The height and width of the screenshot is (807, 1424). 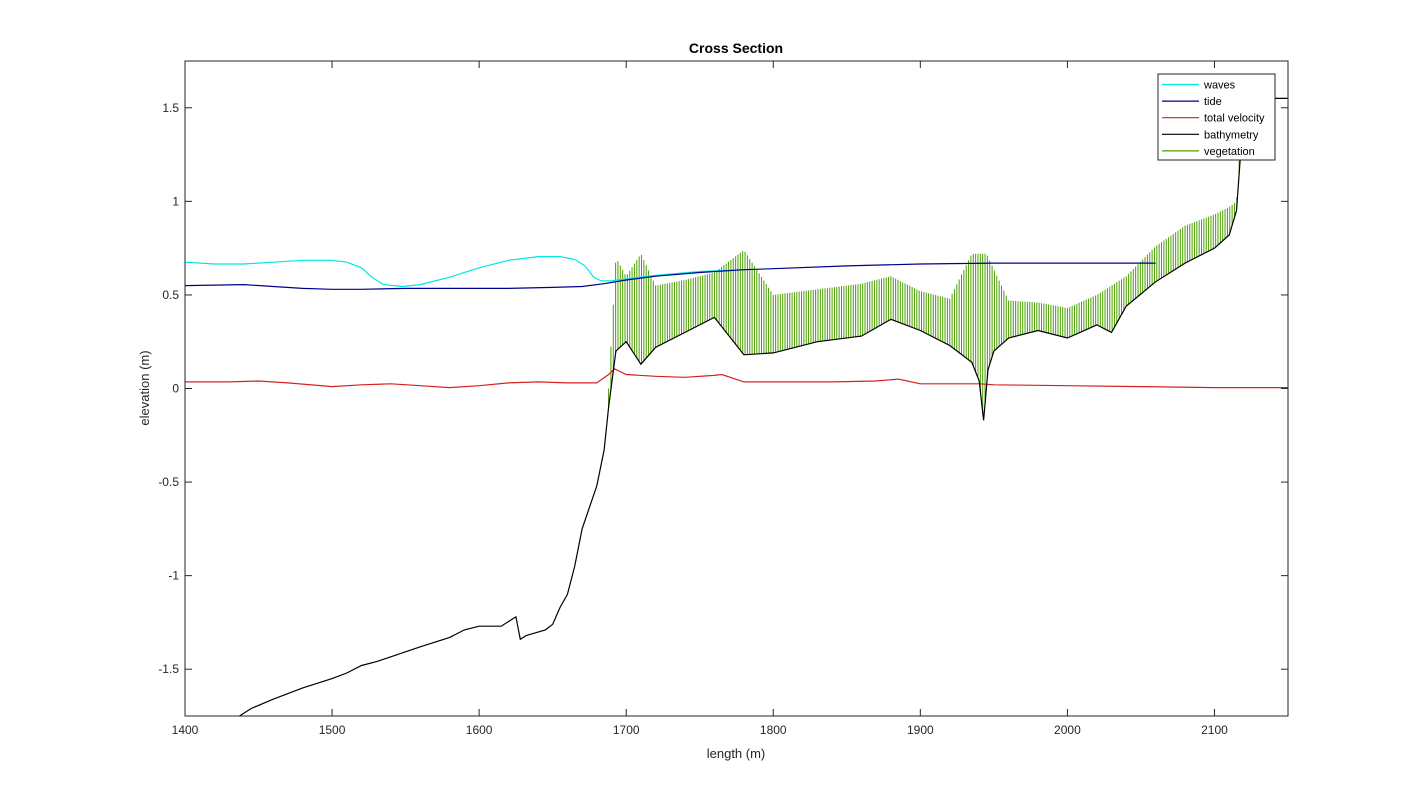 I want to click on series-tide-line, so click(x=670, y=276).